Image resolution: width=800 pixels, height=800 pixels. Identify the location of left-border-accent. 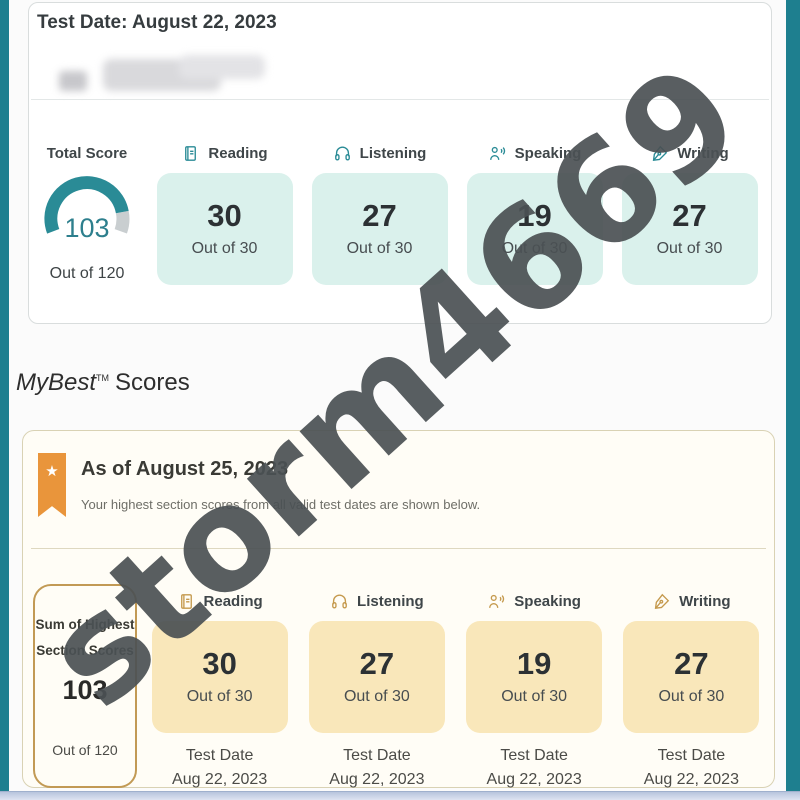
(4, 395).